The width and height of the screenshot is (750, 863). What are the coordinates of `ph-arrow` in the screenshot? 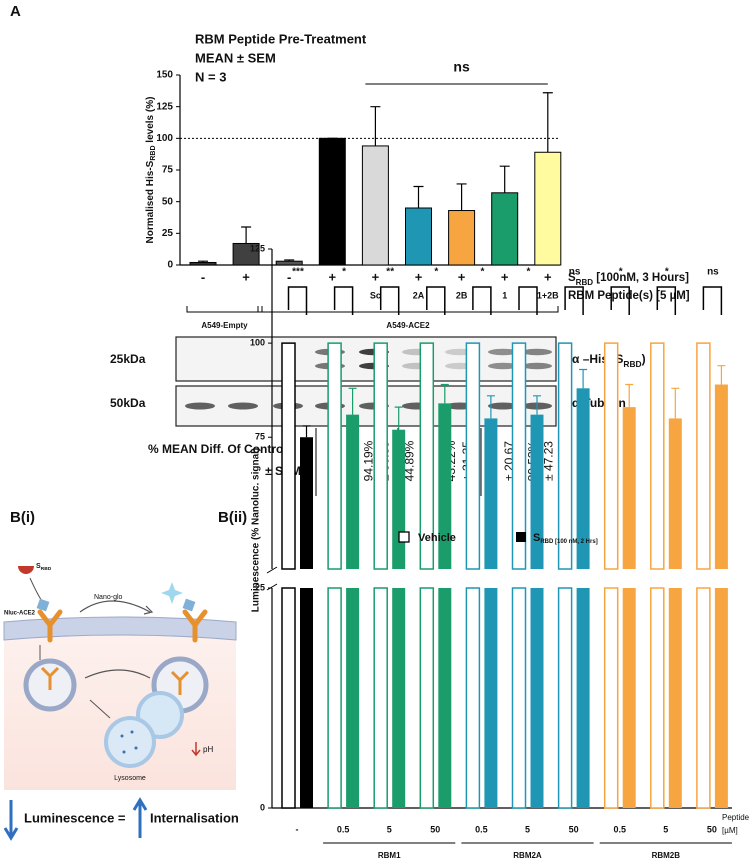 It's located at (196, 749).